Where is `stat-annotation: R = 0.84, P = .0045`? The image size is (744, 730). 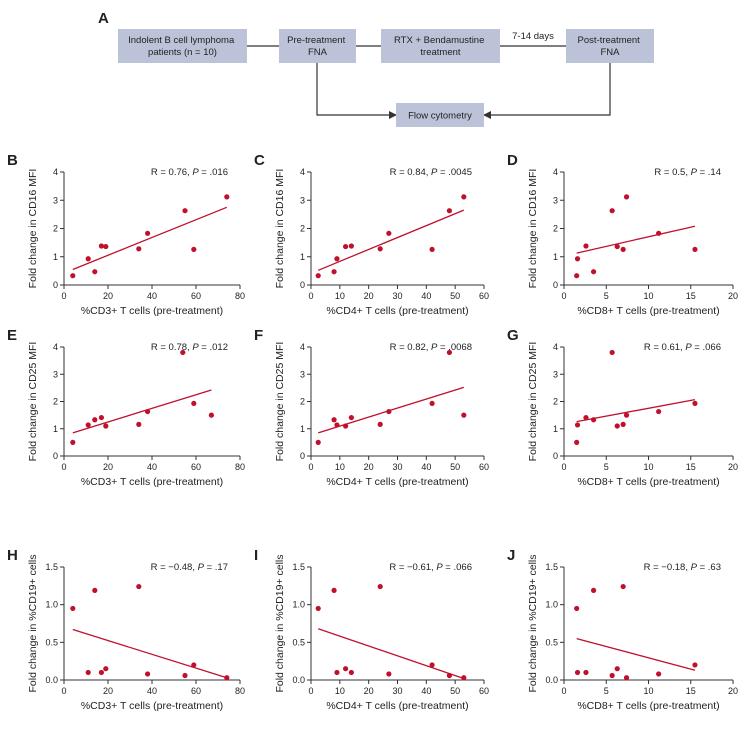 stat-annotation: R = 0.84, P = .0045 is located at coordinates (431, 172).